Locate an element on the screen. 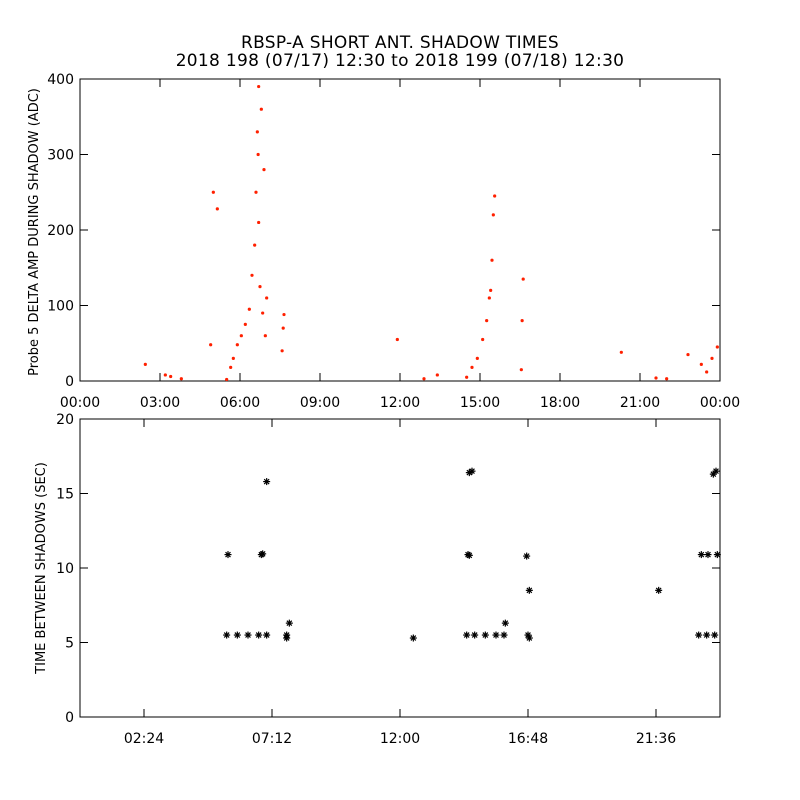 This screenshot has height=800, width=800. bottom-y-tick-label: 20 is located at coordinates (65, 420).